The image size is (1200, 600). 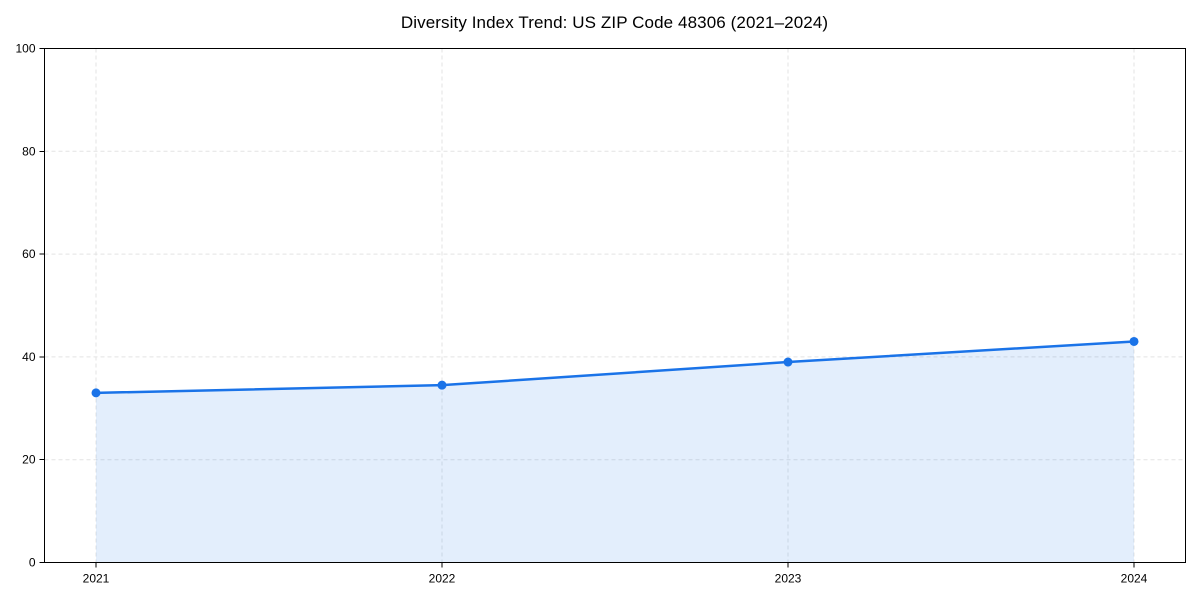 What do you see at coordinates (615, 367) in the screenshot?
I see `data-line` at bounding box center [615, 367].